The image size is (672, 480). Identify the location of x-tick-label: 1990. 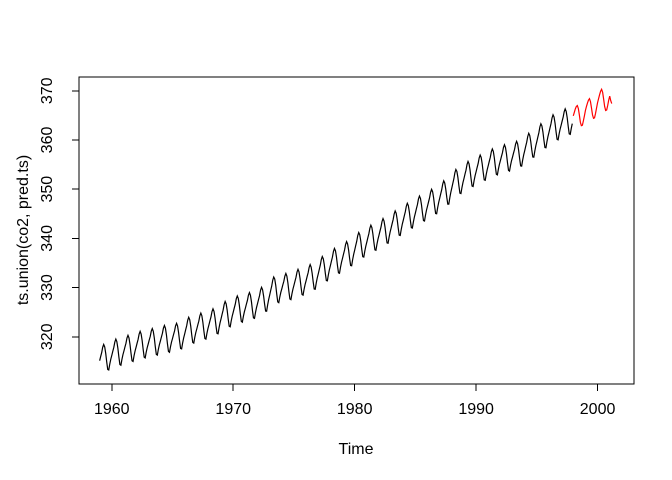
(476, 409).